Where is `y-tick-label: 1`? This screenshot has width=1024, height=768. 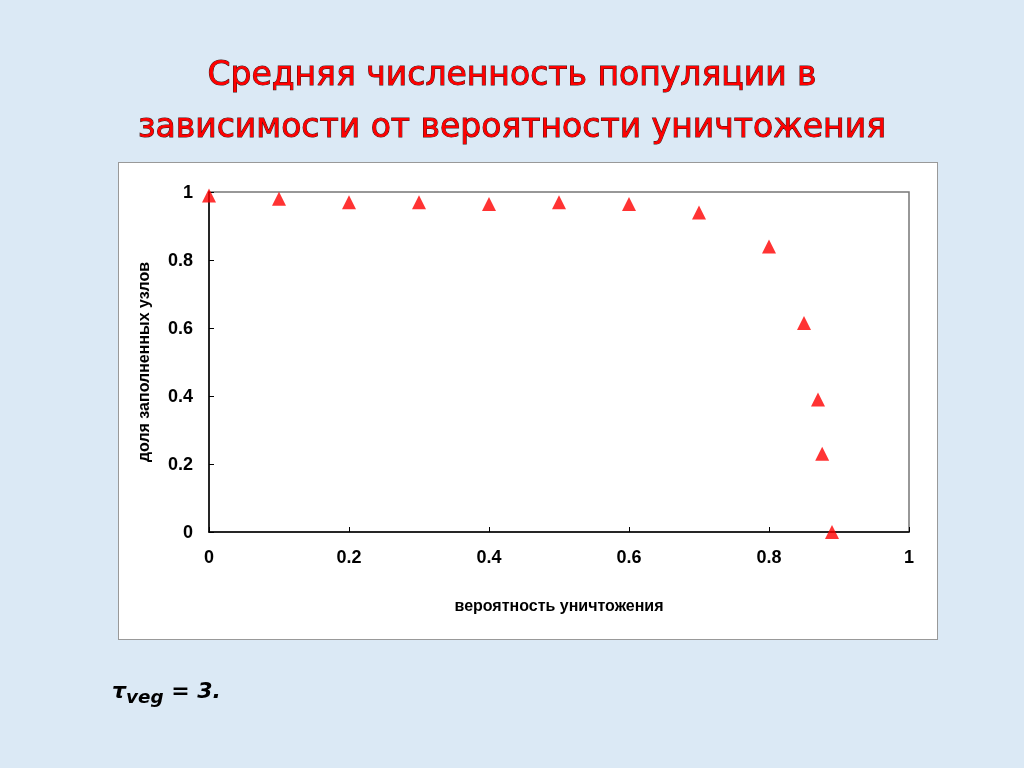 y-tick-label: 1 is located at coordinates (187, 192).